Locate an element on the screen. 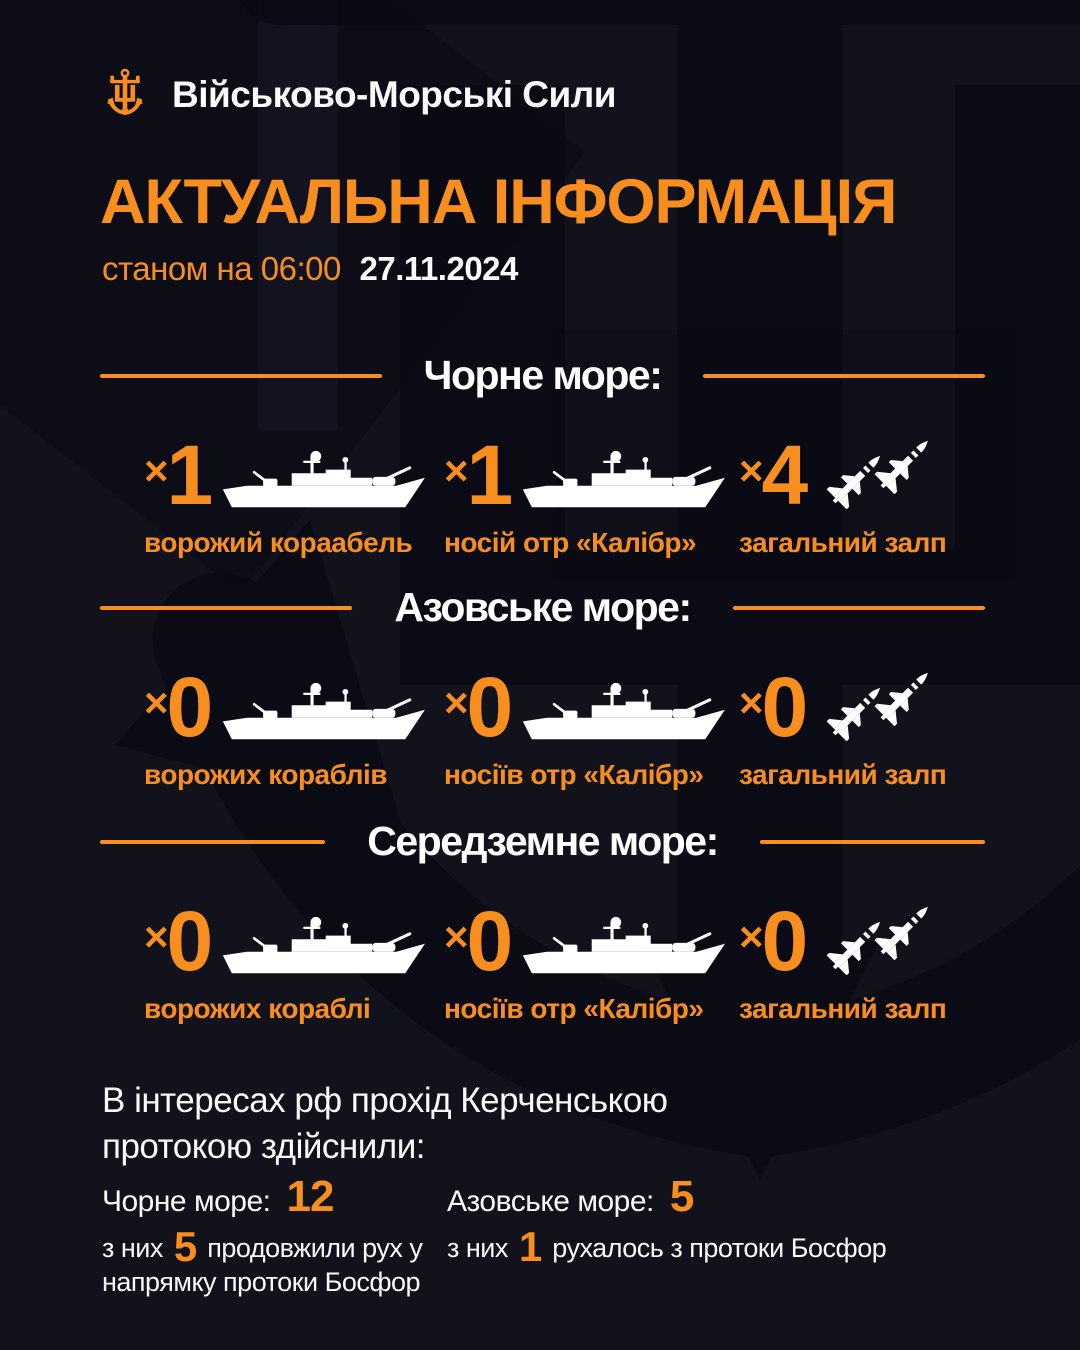 This screenshot has height=1350, width=1080. section-title: Середземне море: is located at coordinates (543, 841).